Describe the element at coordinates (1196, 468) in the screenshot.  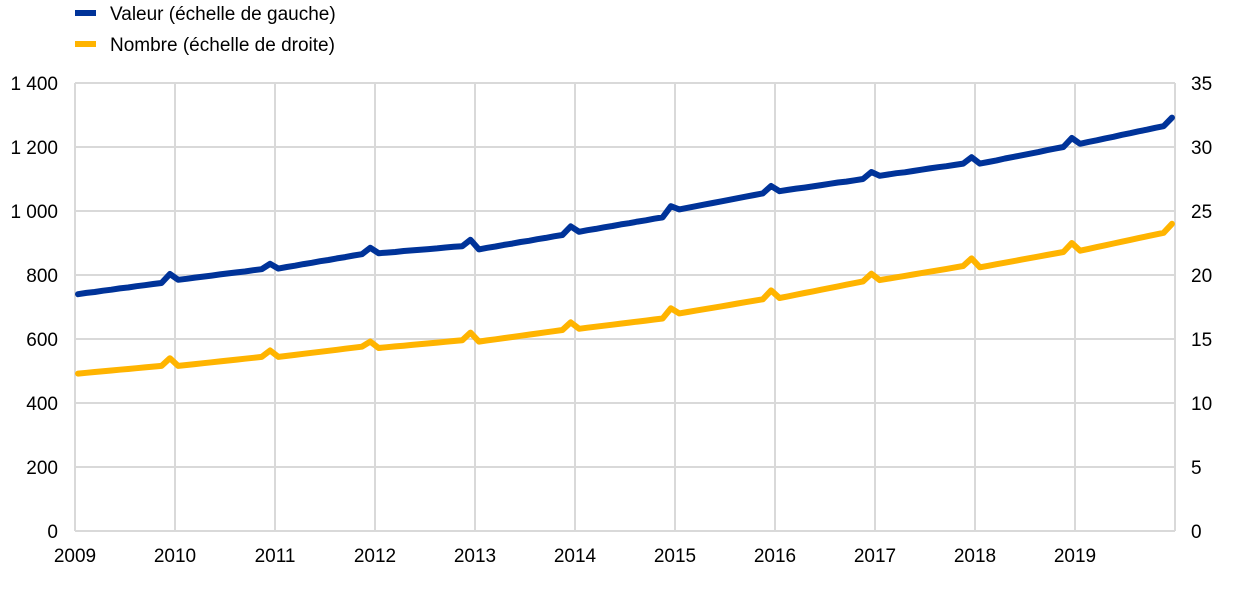
I see `y-right-tick-label: 5` at that location.